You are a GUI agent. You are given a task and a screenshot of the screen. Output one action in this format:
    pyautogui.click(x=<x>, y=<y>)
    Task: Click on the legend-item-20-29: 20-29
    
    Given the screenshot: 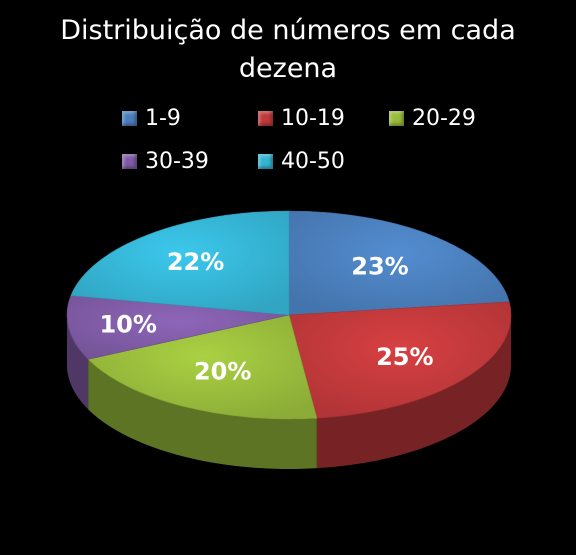 What is the action you would take?
    pyautogui.click(x=432, y=118)
    